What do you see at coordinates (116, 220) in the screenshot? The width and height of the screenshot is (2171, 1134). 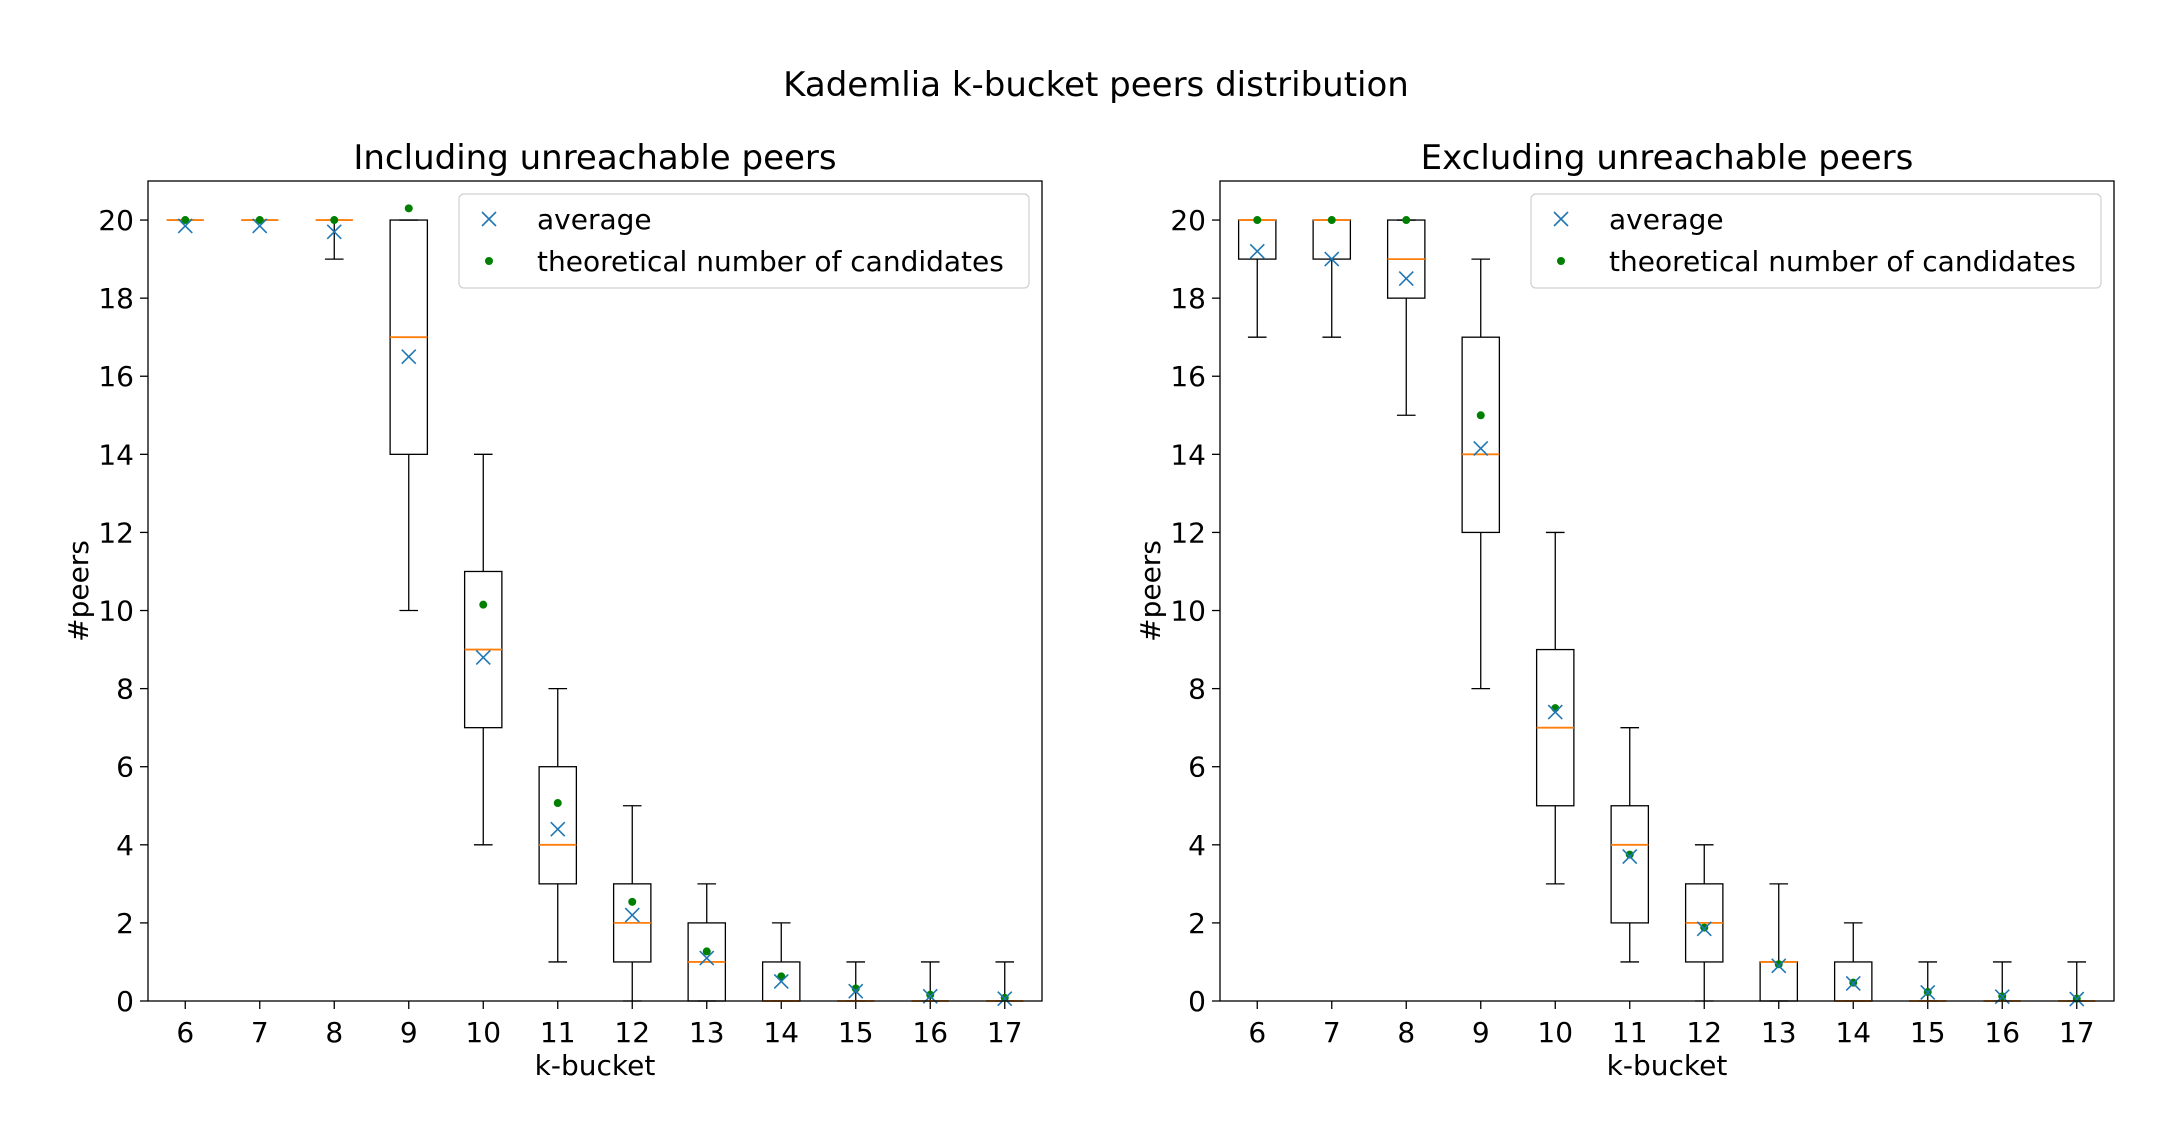 I see `y-tick-label: 20` at bounding box center [116, 220].